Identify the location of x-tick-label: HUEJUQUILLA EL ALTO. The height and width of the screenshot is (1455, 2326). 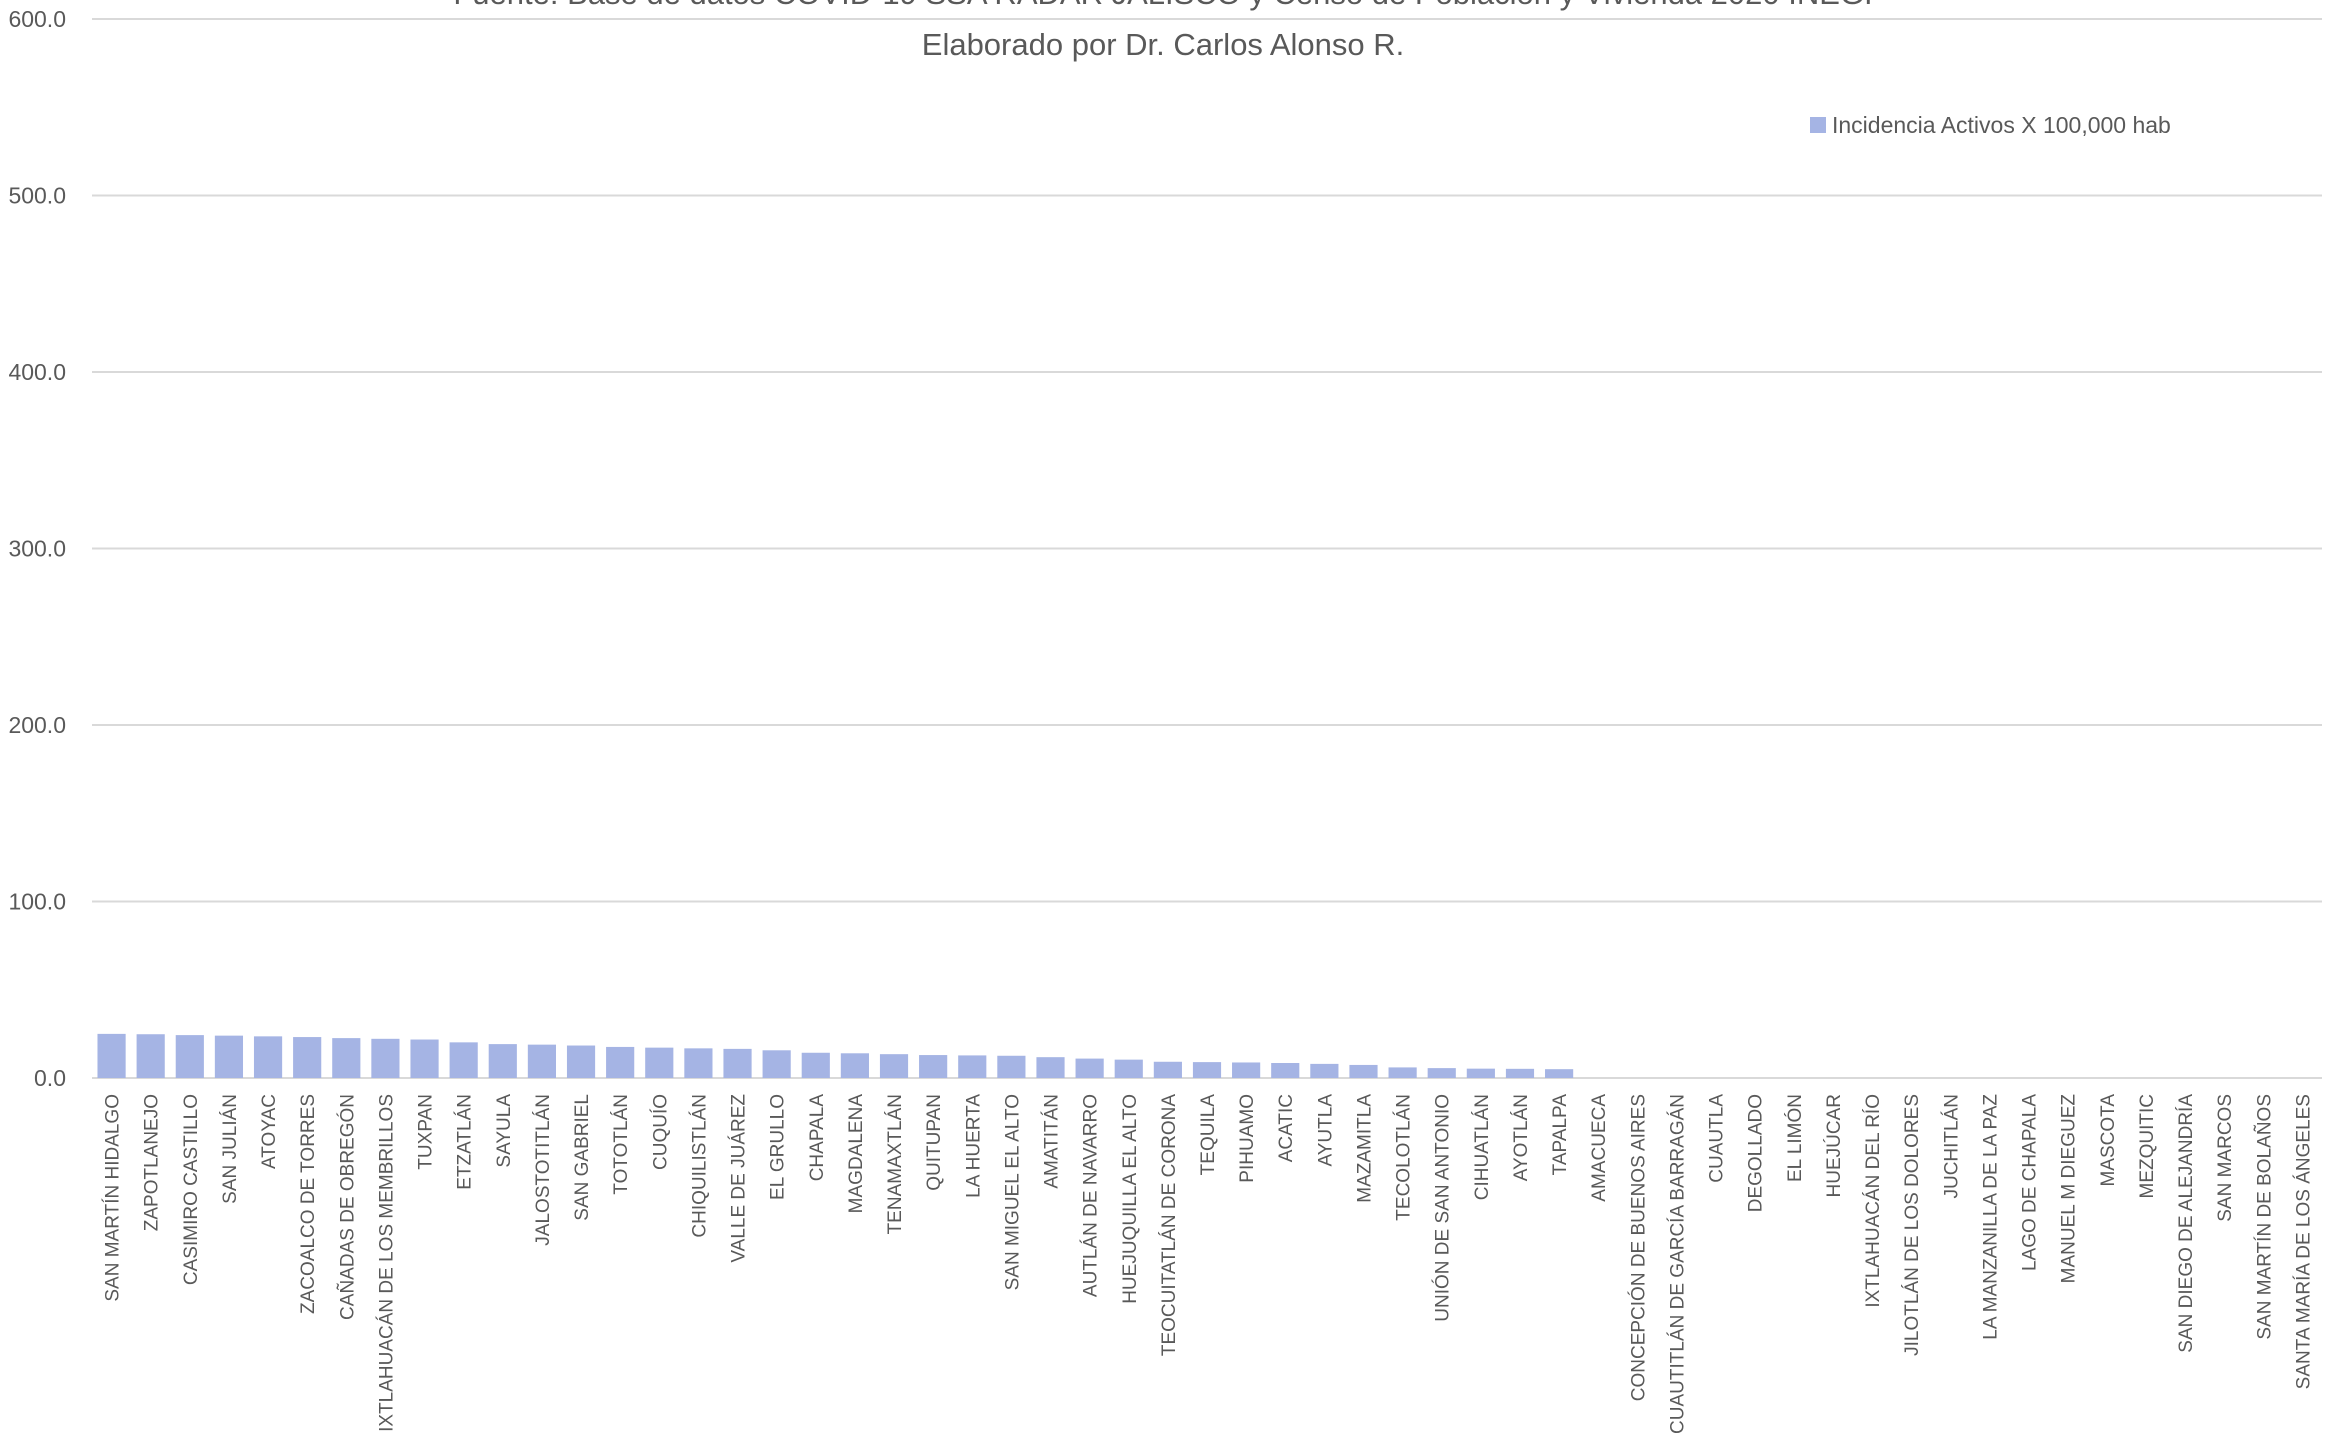
(1130, 1199).